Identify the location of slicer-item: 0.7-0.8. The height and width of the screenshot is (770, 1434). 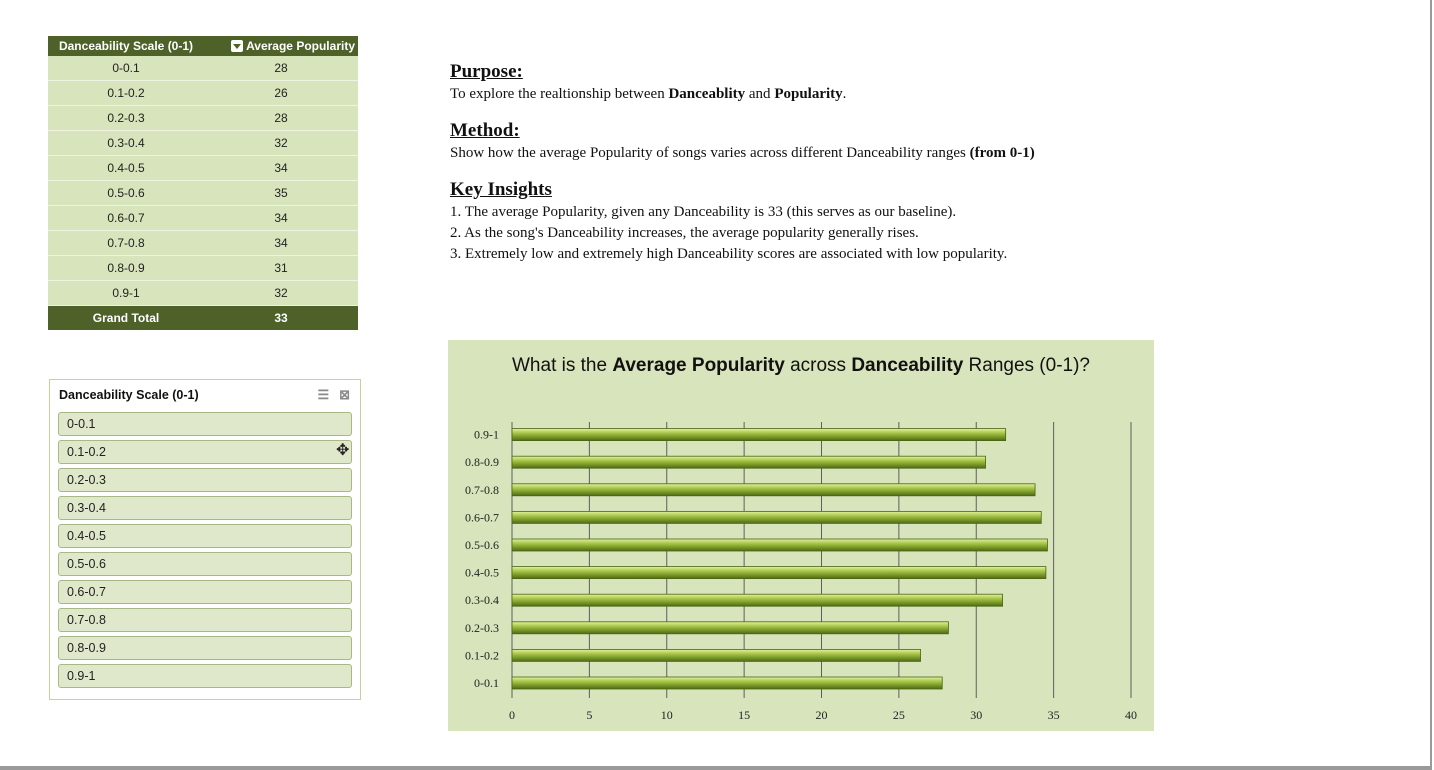
(205, 620).